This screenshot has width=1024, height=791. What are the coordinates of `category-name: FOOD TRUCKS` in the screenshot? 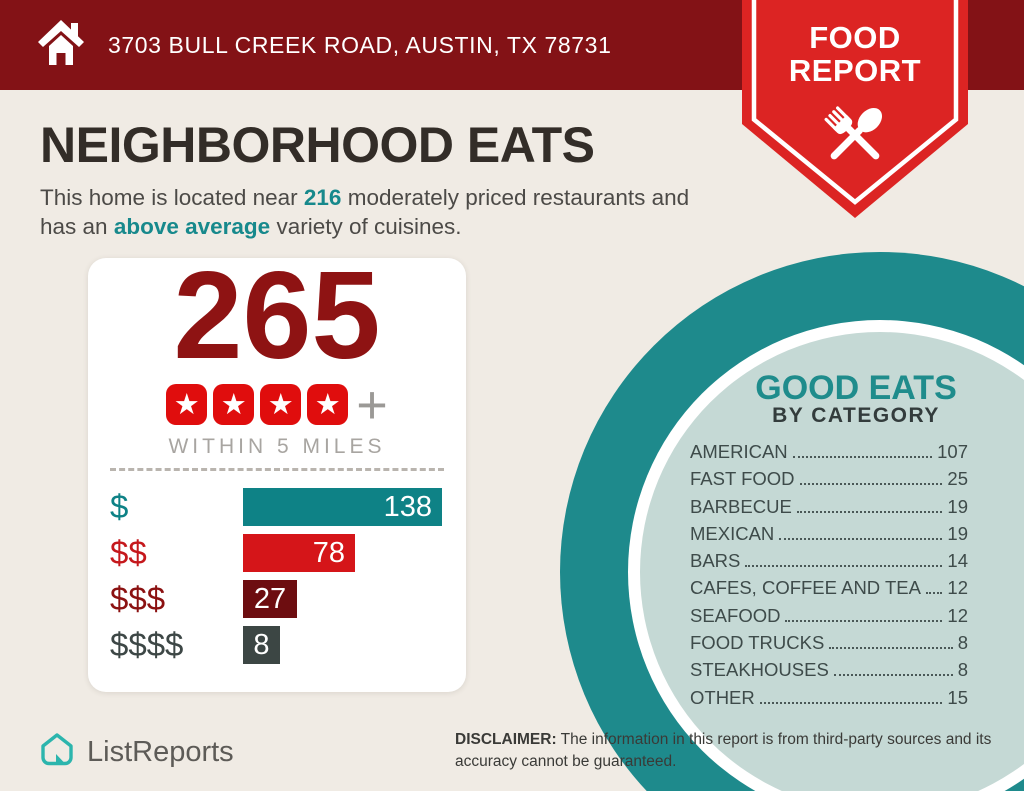 It's located at (757, 643).